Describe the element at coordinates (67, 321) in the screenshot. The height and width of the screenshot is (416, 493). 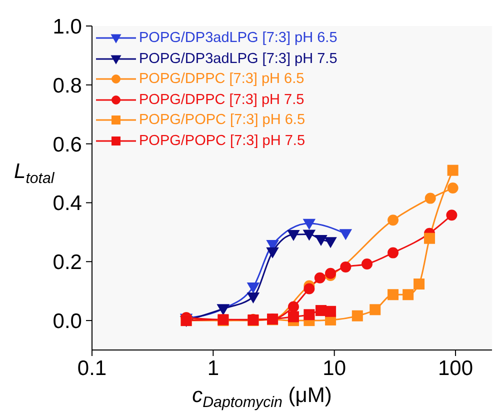
I see `y-tick-label: 0.0` at that location.